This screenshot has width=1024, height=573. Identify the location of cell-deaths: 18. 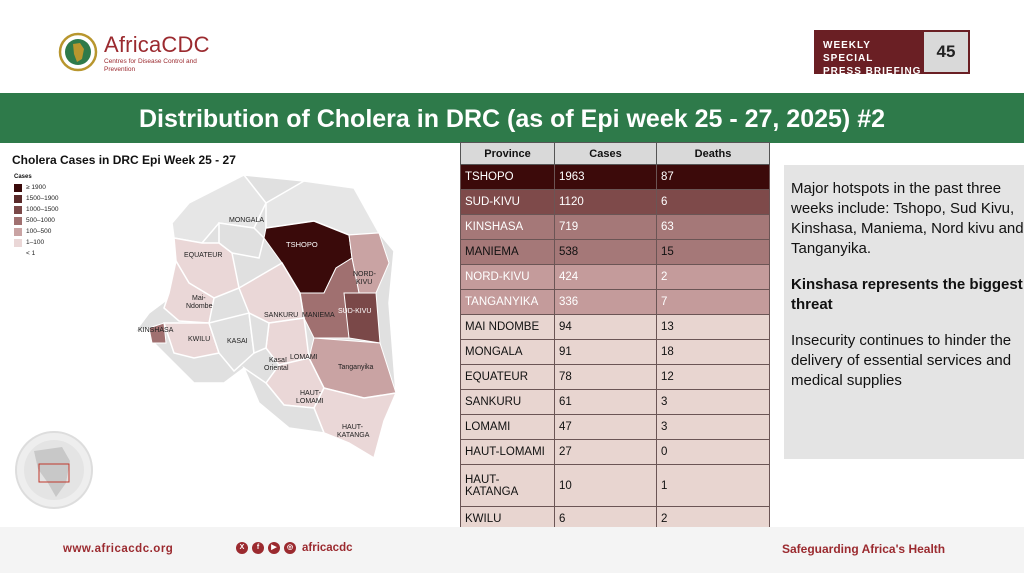
(713, 352).